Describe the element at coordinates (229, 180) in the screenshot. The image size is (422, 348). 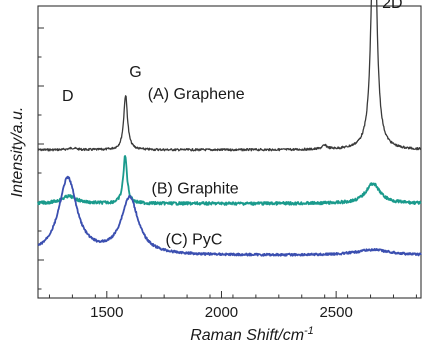
I see `series-line` at that location.